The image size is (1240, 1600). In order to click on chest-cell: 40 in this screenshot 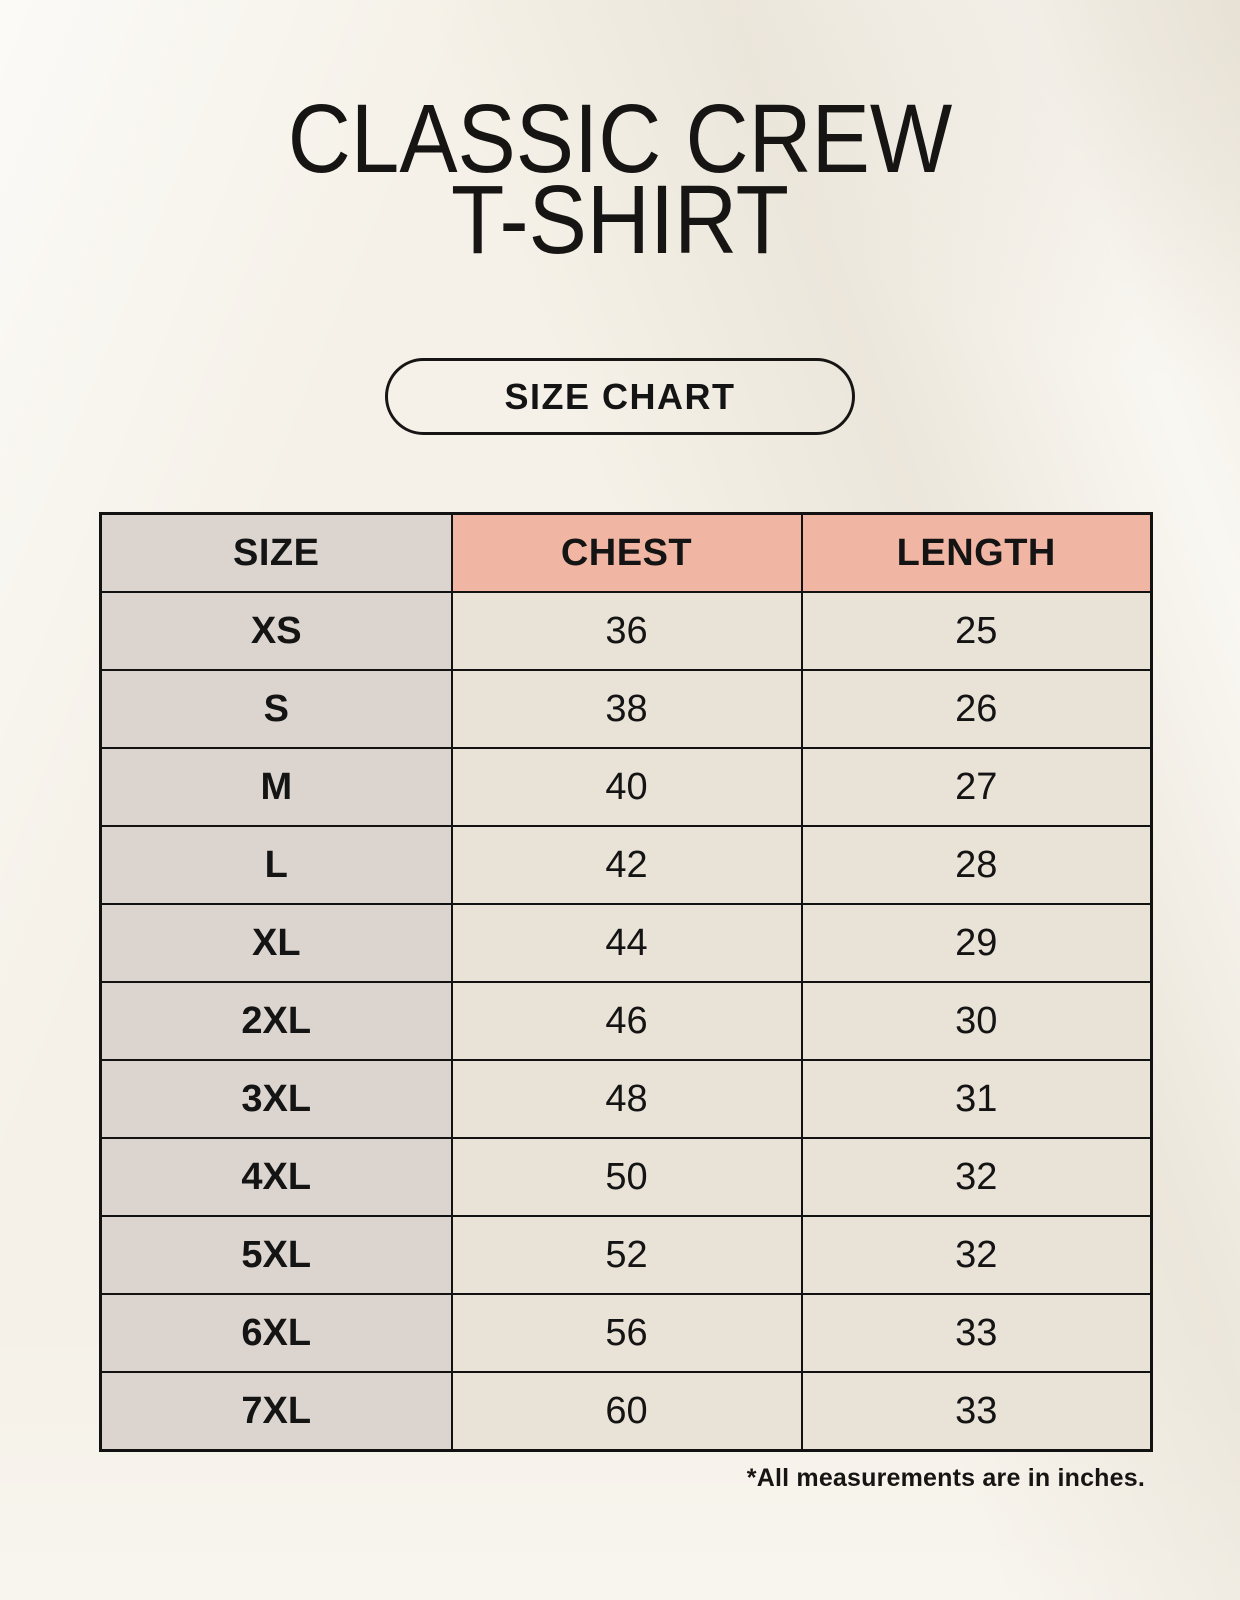, I will do `click(626, 787)`.